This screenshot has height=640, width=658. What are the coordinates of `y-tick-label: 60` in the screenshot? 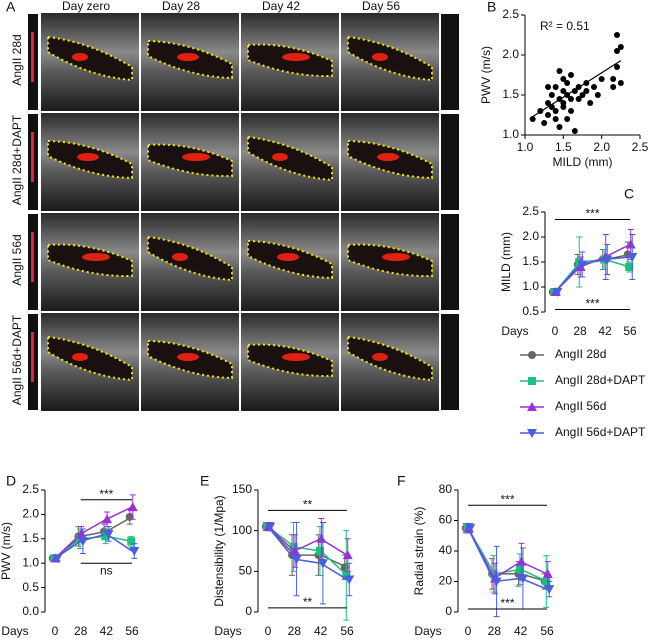 It's located at (446, 520).